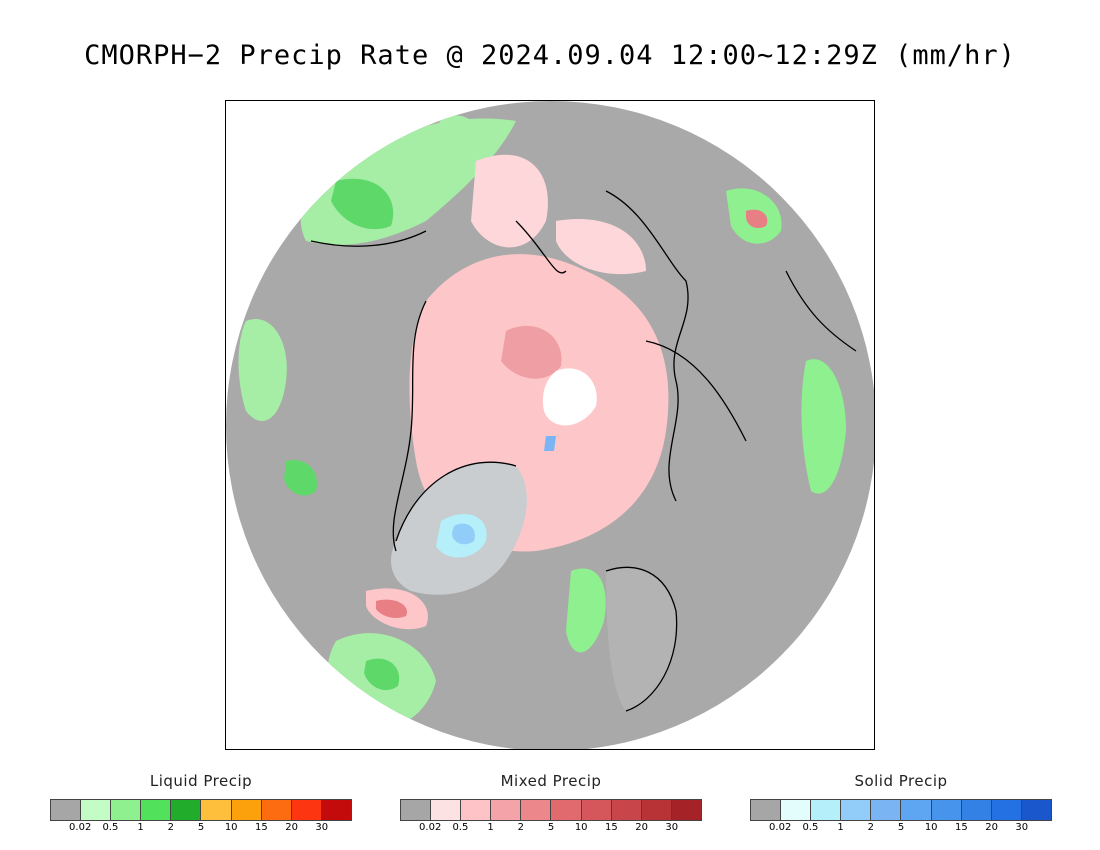 Image resolution: width=1100 pixels, height=850 pixels. I want to click on legend-solid-ticks: 0.02 0.5 1 2 5 10 15 20 30, so click(901, 828).